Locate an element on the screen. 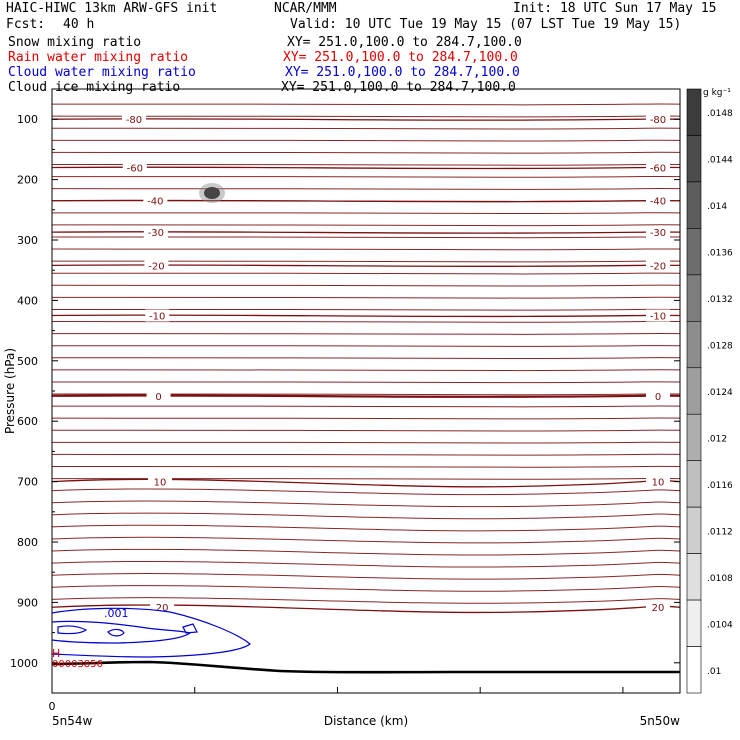  colorbar-label: .0132 is located at coordinates (720, 300).